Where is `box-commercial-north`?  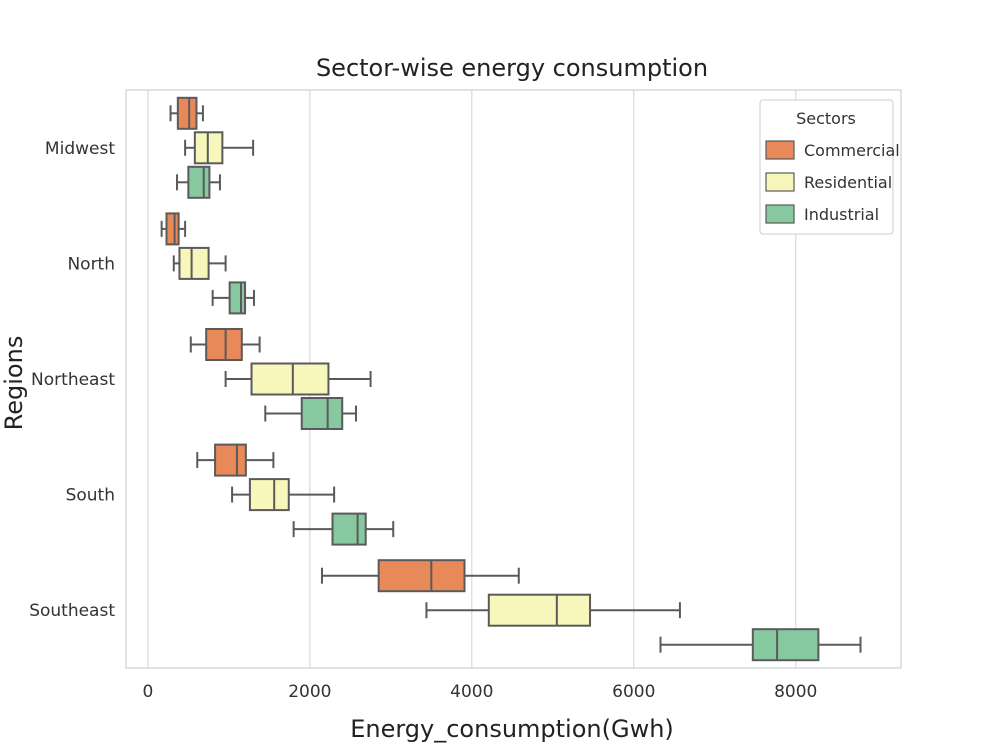 box-commercial-north is located at coordinates (173, 229).